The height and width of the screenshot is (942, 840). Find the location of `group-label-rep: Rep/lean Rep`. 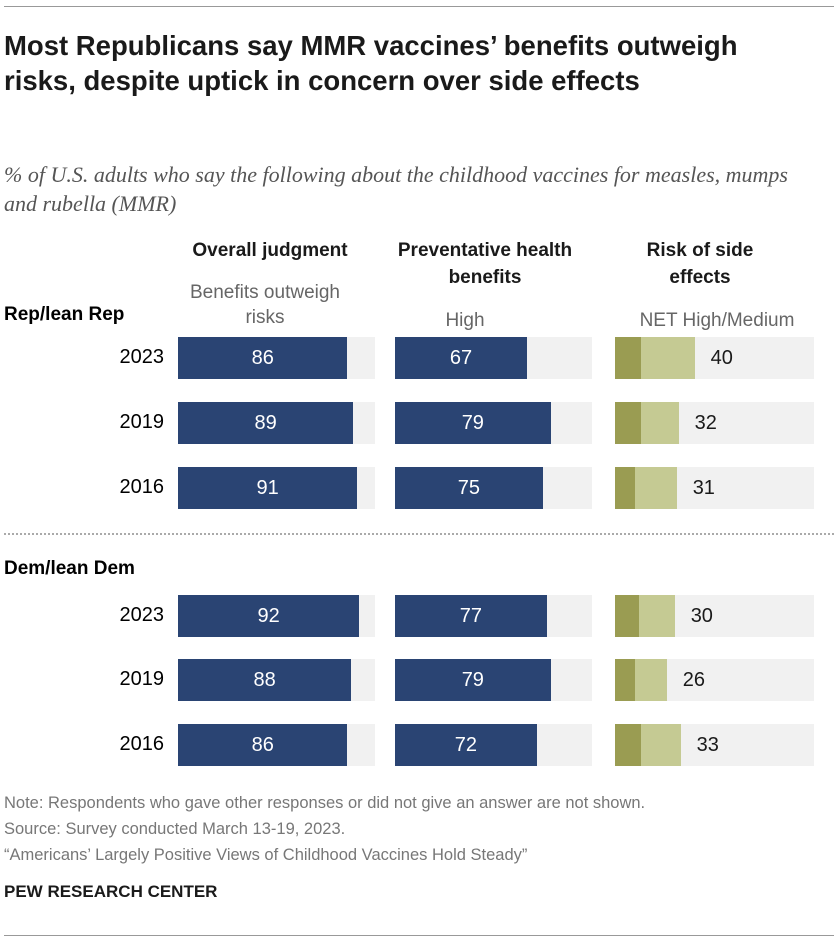

group-label-rep: Rep/lean Rep is located at coordinates (64, 314).